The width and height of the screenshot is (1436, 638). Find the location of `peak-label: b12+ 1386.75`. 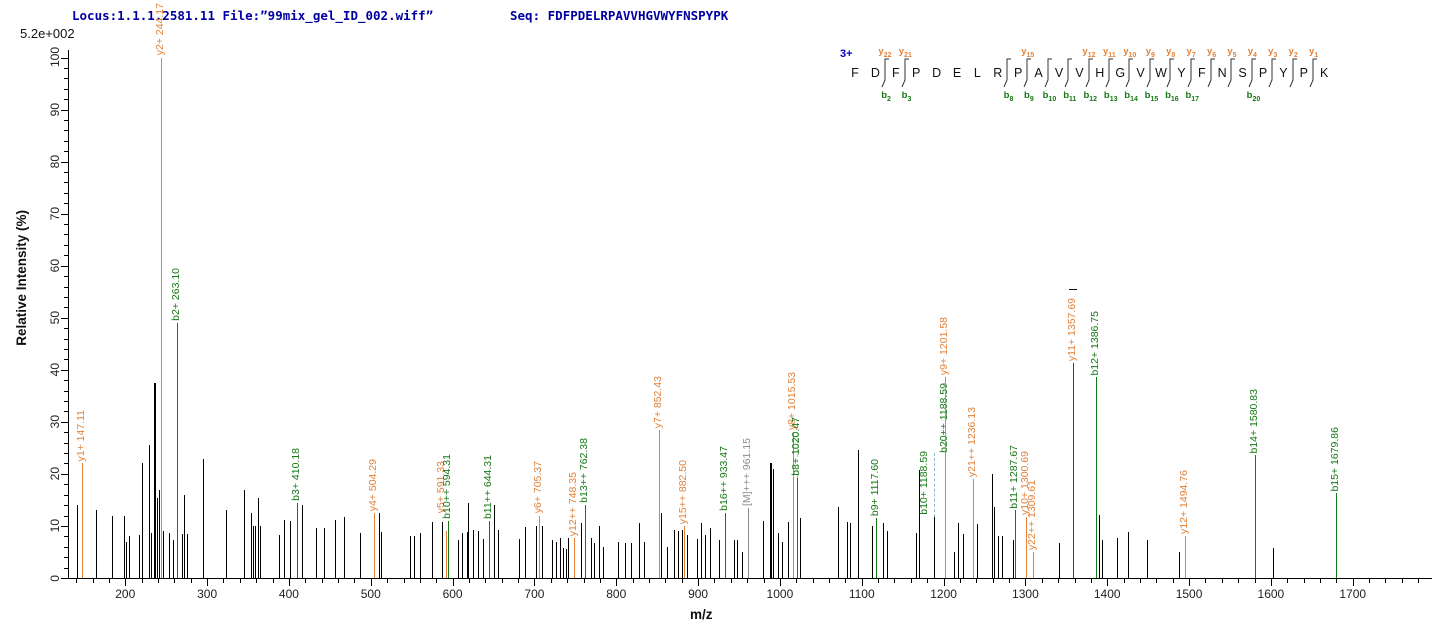

peak-label: b12+ 1386.75 is located at coordinates (1095, 343).